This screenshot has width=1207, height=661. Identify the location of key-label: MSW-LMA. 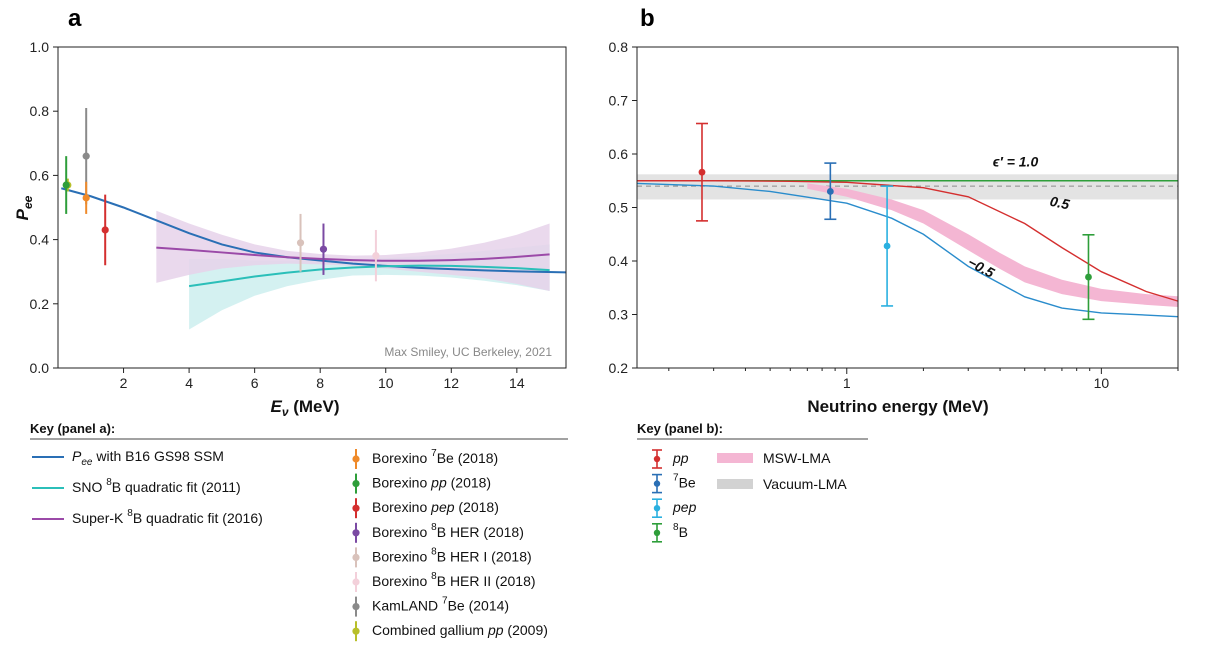
(797, 458).